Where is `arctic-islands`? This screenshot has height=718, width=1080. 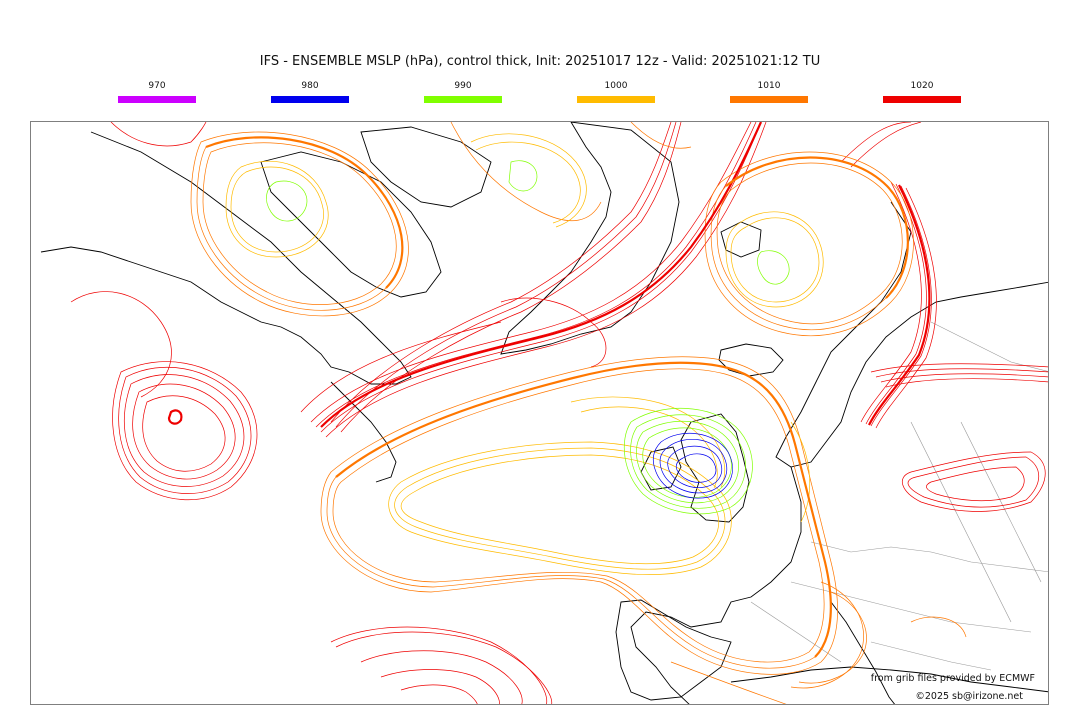 arctic-islands is located at coordinates (426, 167).